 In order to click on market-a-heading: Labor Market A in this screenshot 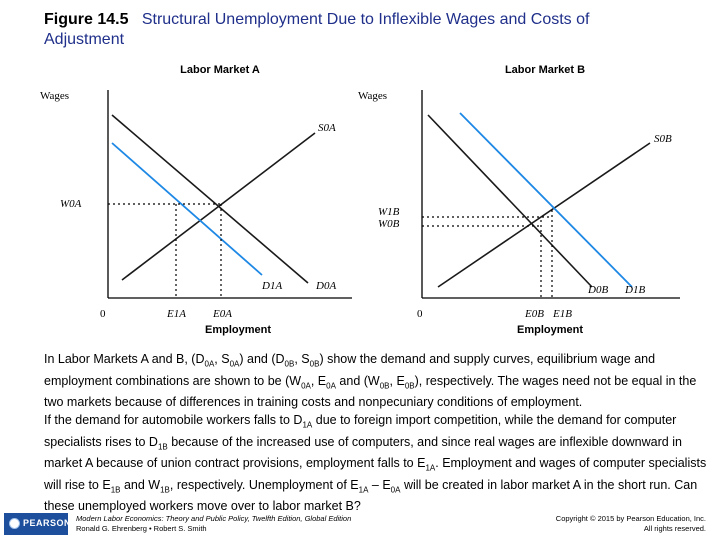, I will do `click(220, 70)`.